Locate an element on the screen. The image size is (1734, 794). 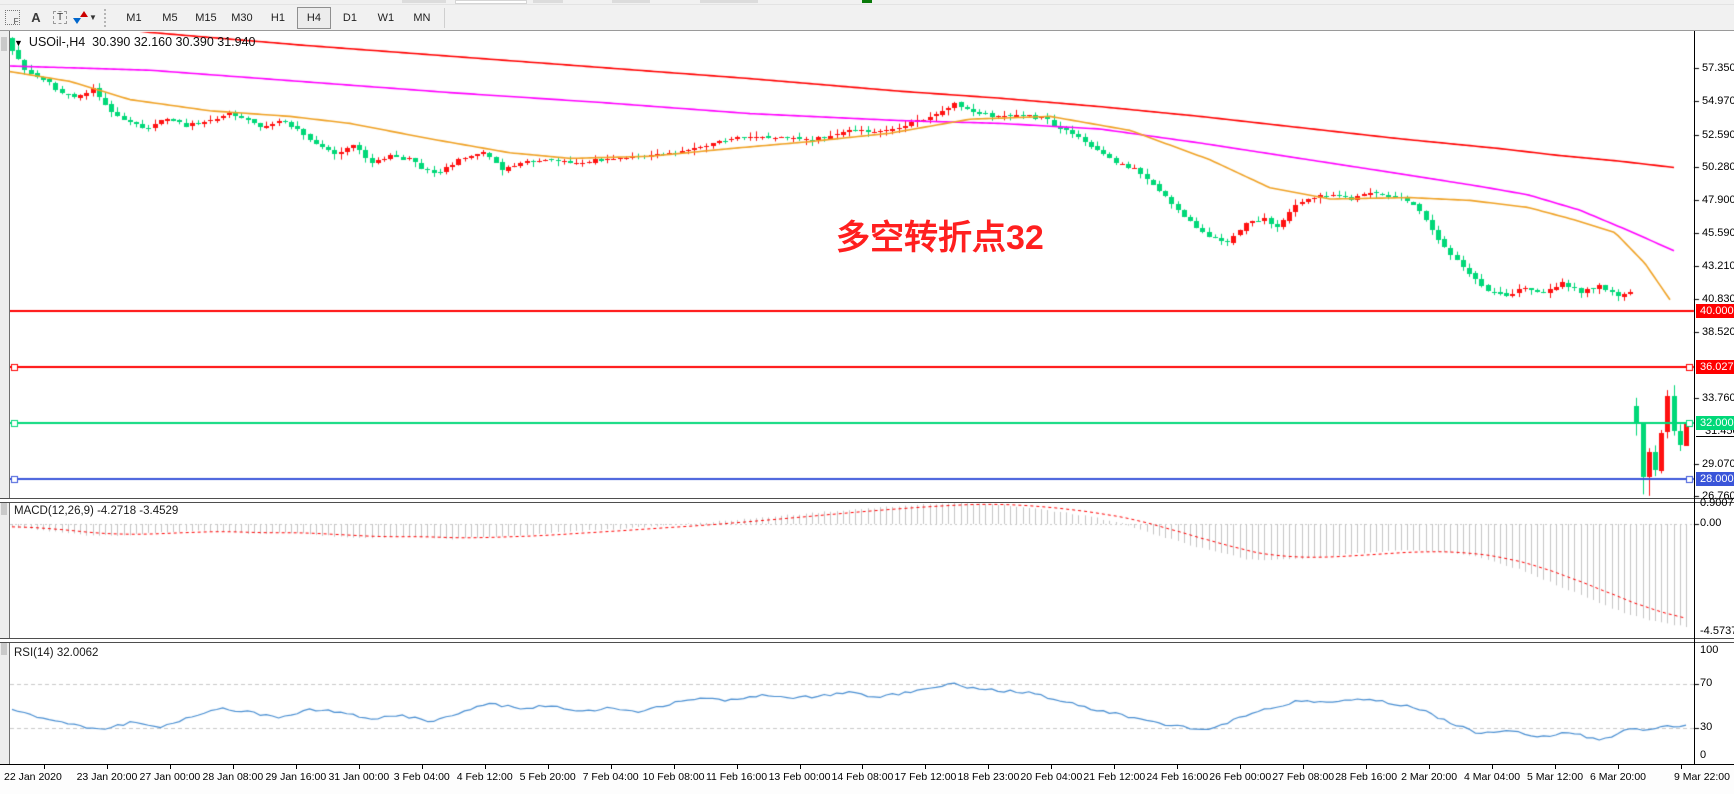
toolbar-remnant-green is located at coordinates (867, 1).